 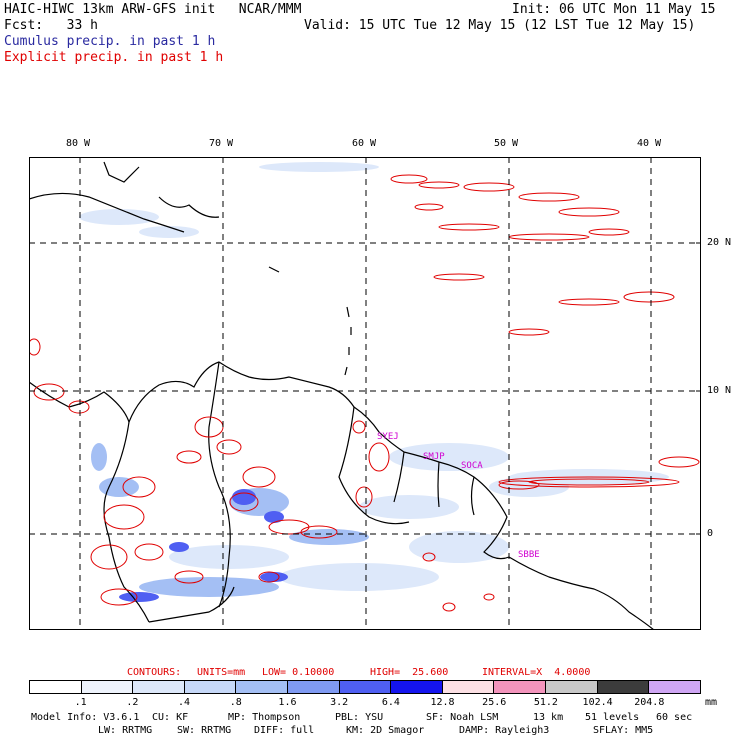 What do you see at coordinates (284, 730) in the screenshot?
I see `model-diff: DIFF: full` at bounding box center [284, 730].